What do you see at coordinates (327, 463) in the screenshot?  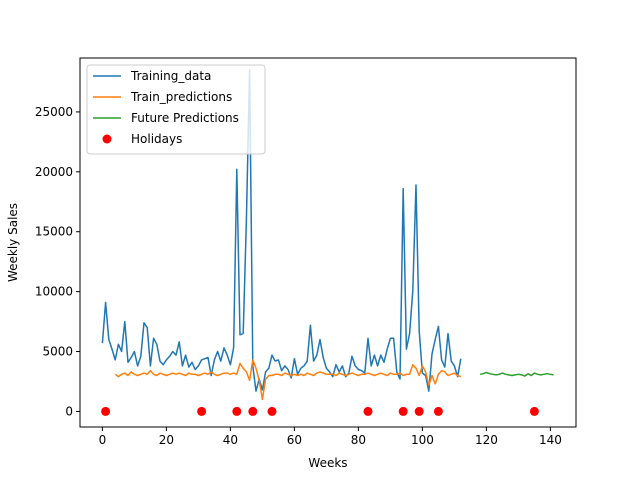 I see `x-axis-label: Weeks` at bounding box center [327, 463].